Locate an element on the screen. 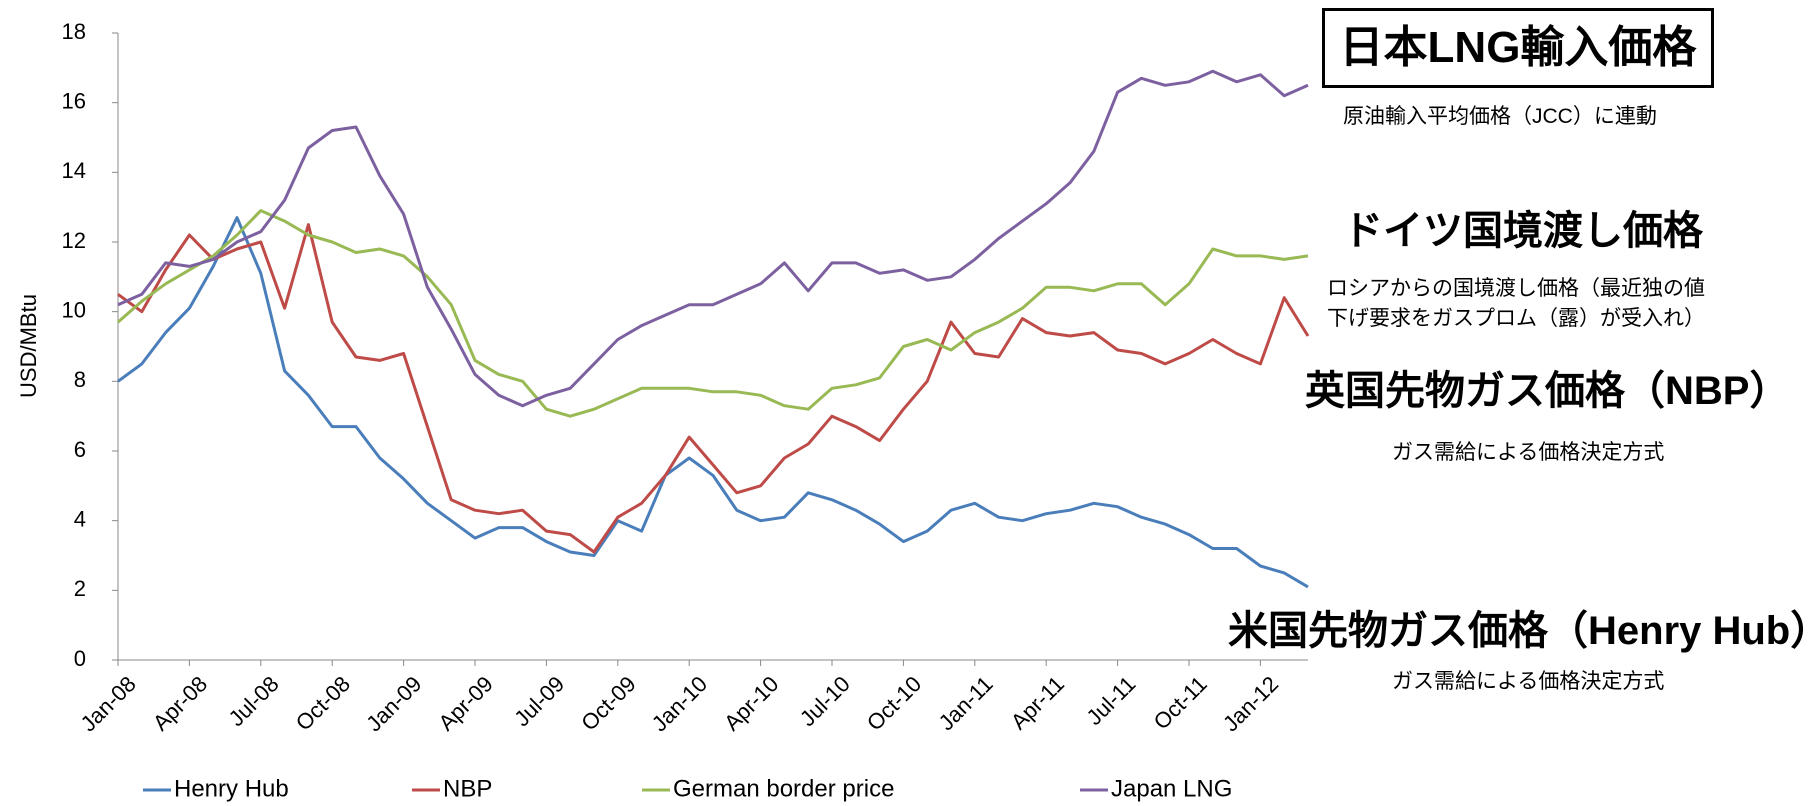 This screenshot has height=806, width=1820. annotation: 英国先物ガス価格（NBP） is located at coordinates (1547, 391).